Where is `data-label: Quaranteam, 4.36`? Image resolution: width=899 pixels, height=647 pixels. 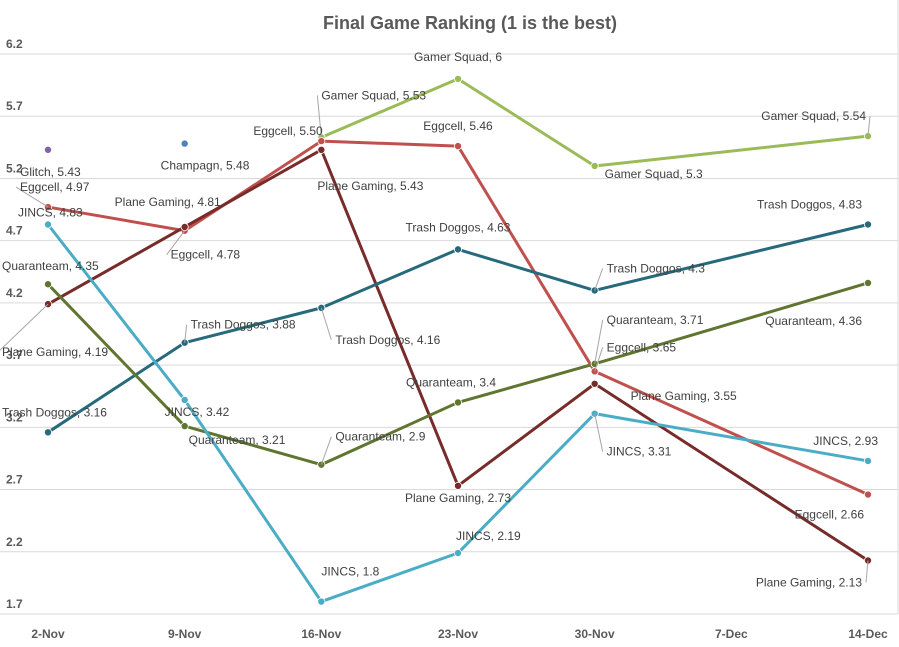 data-label: Quaranteam, 4.36 is located at coordinates (813, 321).